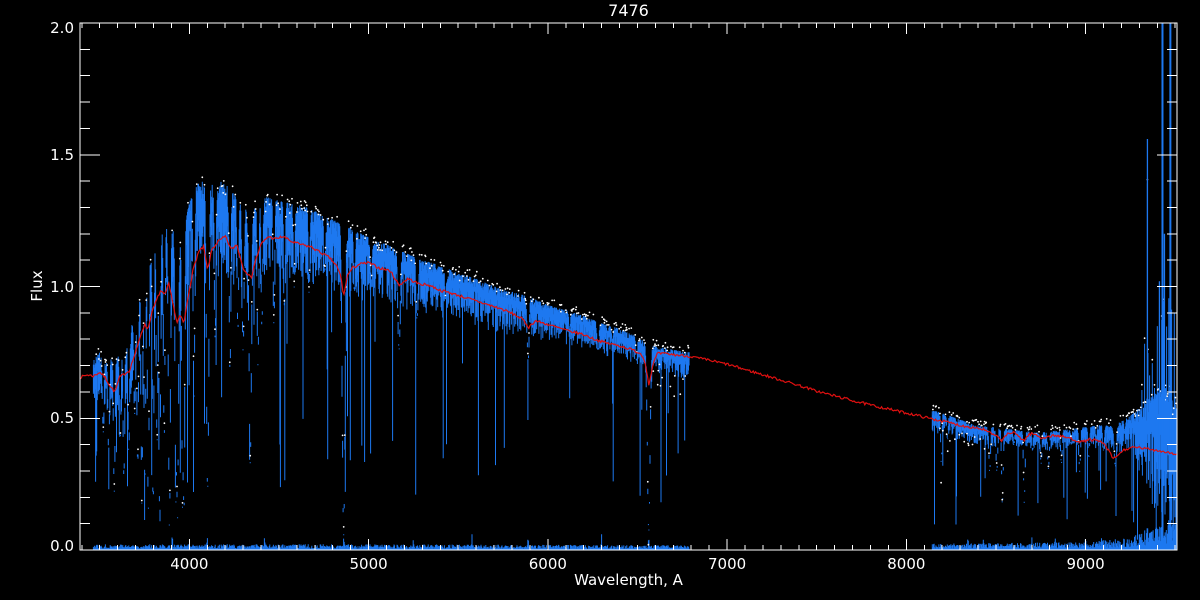  Describe the element at coordinates (189, 564) in the screenshot. I see `x-tick-label: 4000` at that location.